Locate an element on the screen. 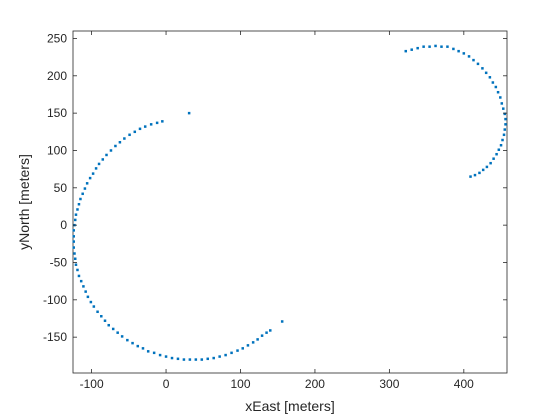  x-tick-label: 300 is located at coordinates (389, 384).